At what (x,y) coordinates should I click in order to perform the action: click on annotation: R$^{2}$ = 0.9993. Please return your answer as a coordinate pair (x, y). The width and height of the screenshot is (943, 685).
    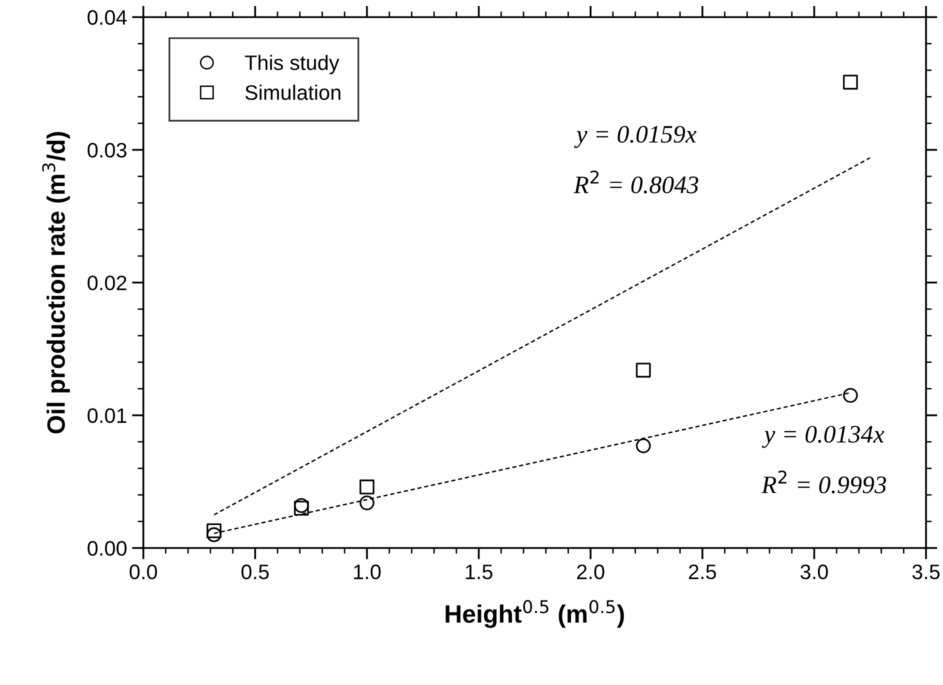
    Looking at the image, I should click on (823, 482).